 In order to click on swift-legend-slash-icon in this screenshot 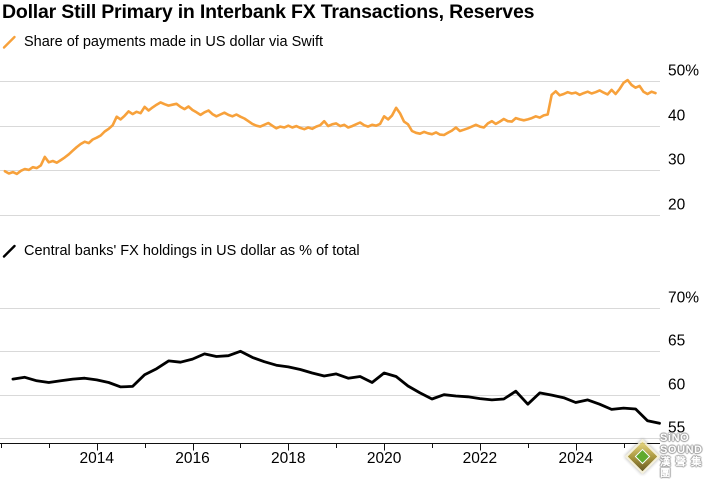, I will do `click(9, 42)`.